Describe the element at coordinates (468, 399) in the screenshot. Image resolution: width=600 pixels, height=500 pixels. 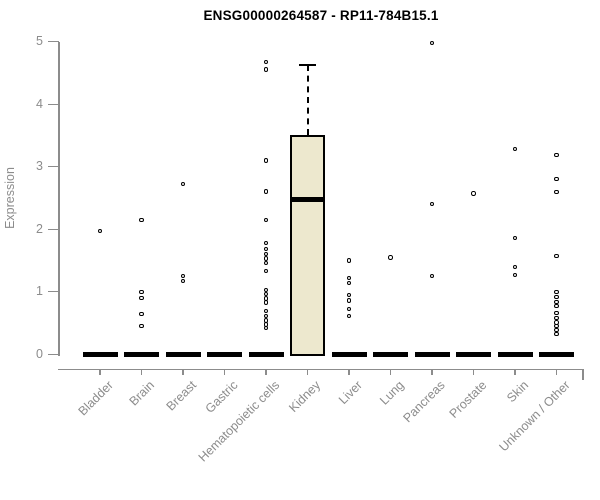
I see `x-label-prostate: Prostate` at that location.